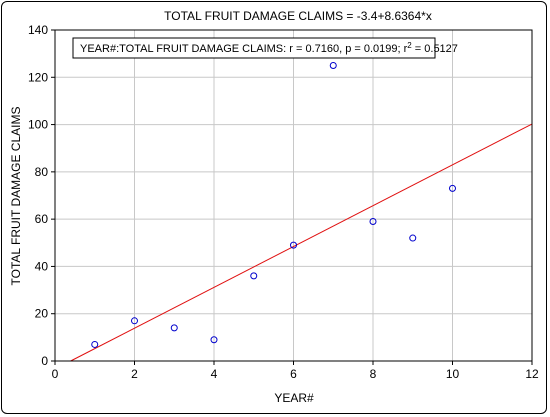 This screenshot has height=417, width=550. What do you see at coordinates (214, 374) in the screenshot?
I see `x-tick-label: 4` at bounding box center [214, 374].